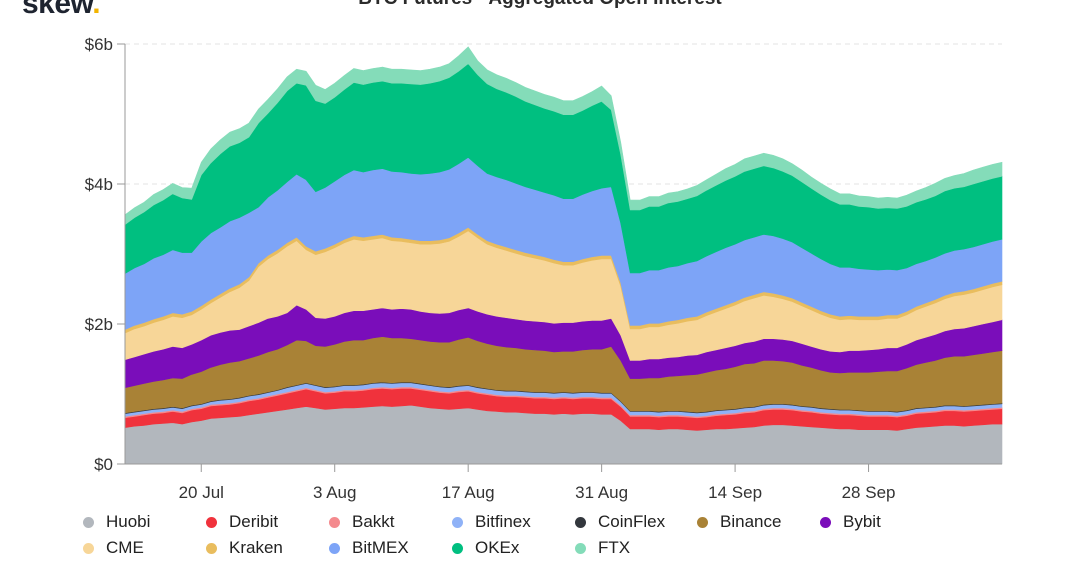  I want to click on legend-item-bakkt: Bakkt, so click(362, 522).